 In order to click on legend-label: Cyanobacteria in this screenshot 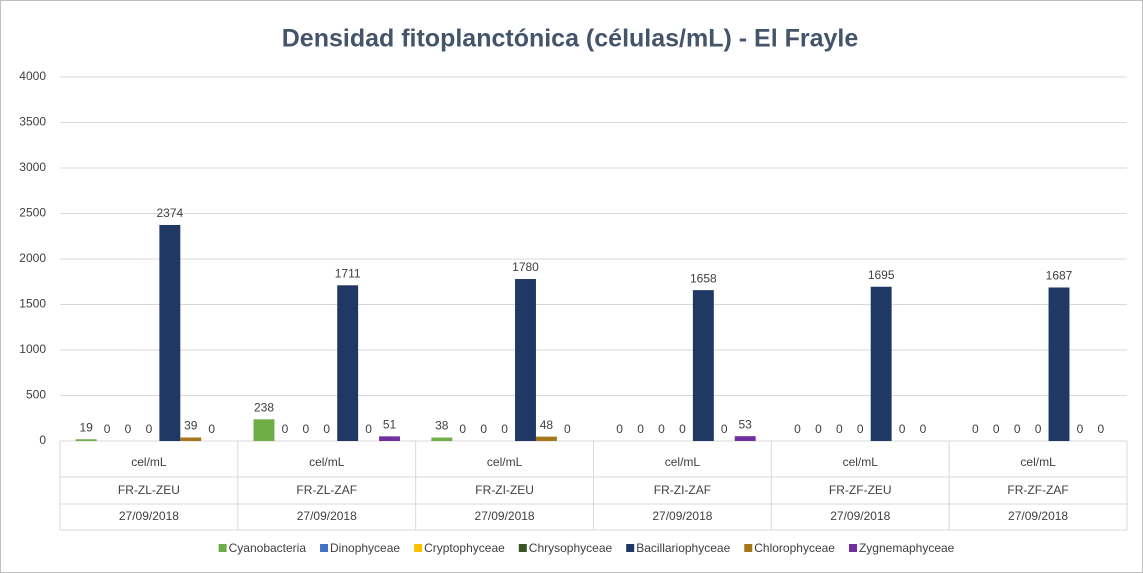, I will do `click(268, 548)`.